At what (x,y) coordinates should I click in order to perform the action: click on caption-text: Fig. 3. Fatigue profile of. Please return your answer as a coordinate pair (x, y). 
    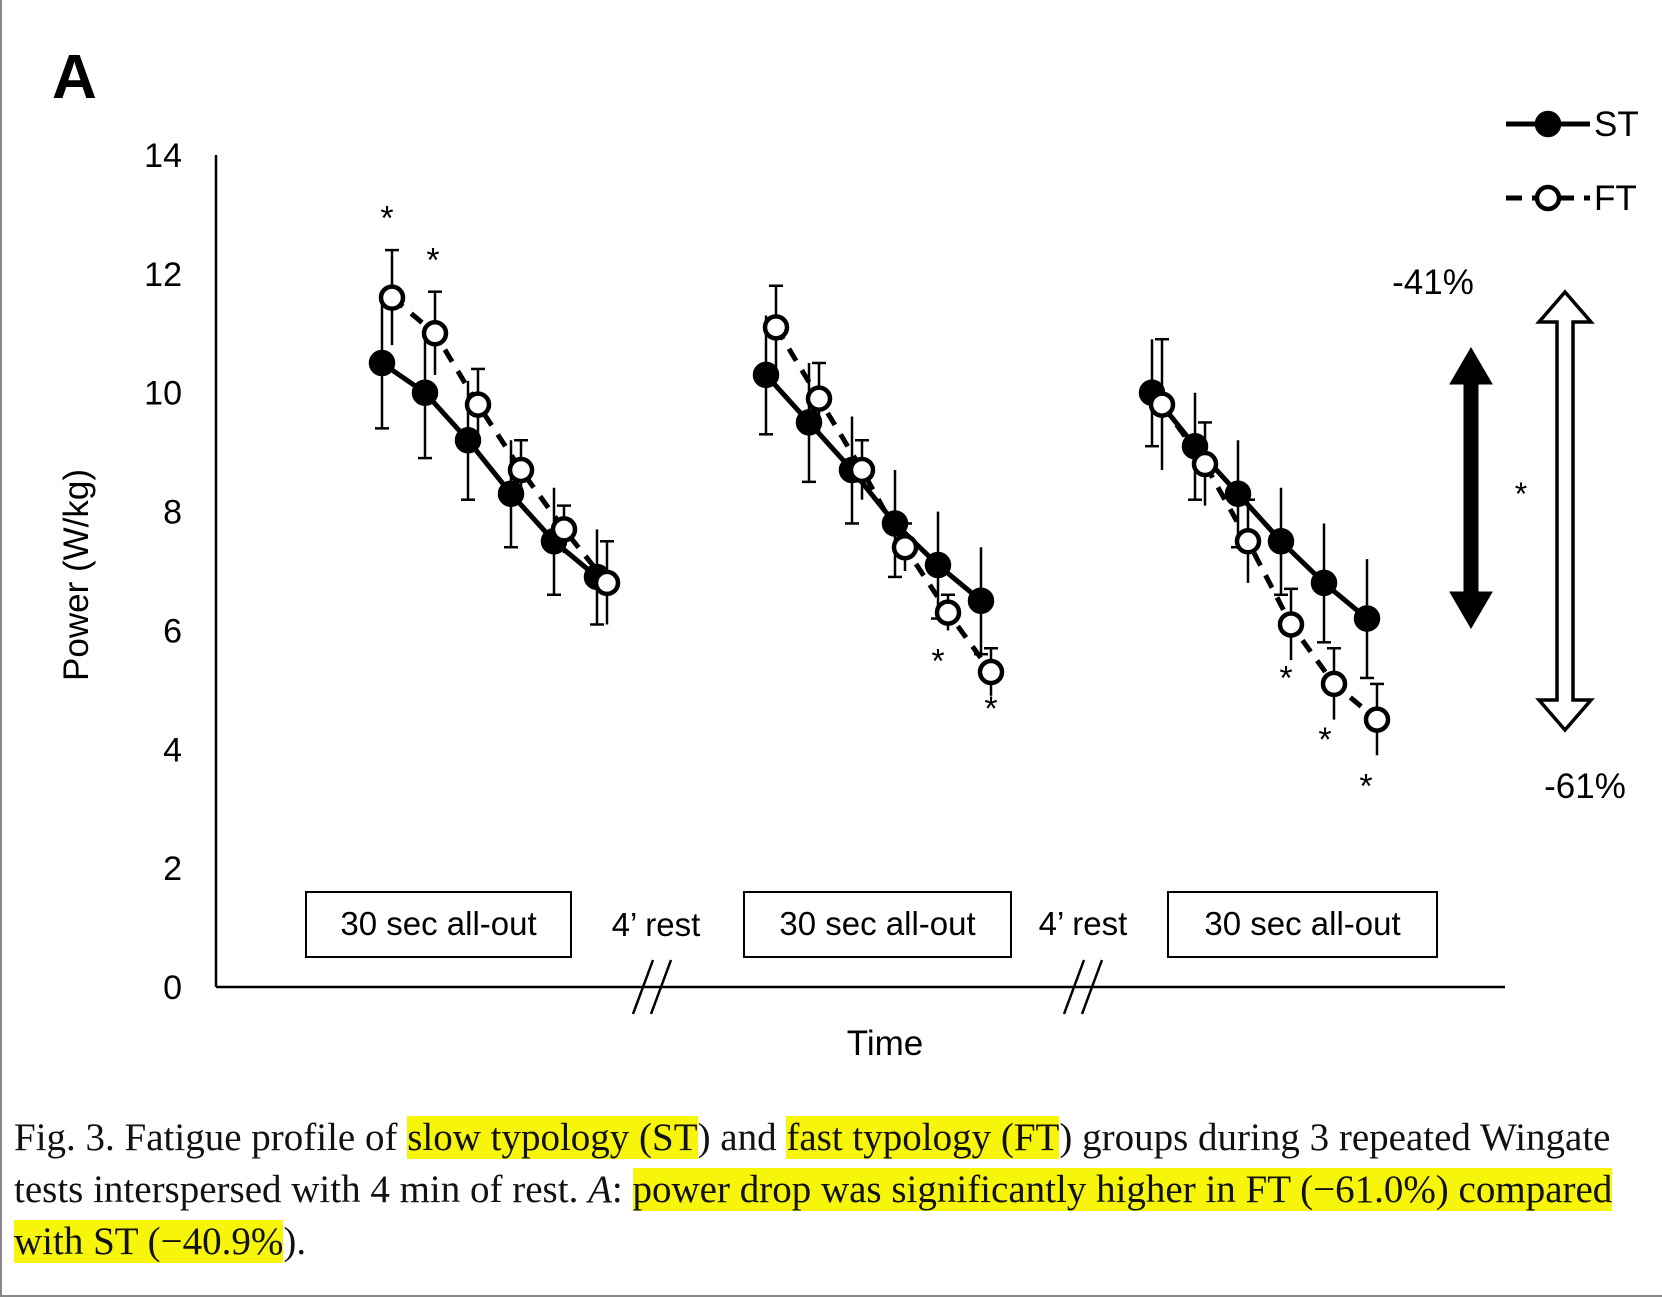
    Looking at the image, I should click on (211, 1137).